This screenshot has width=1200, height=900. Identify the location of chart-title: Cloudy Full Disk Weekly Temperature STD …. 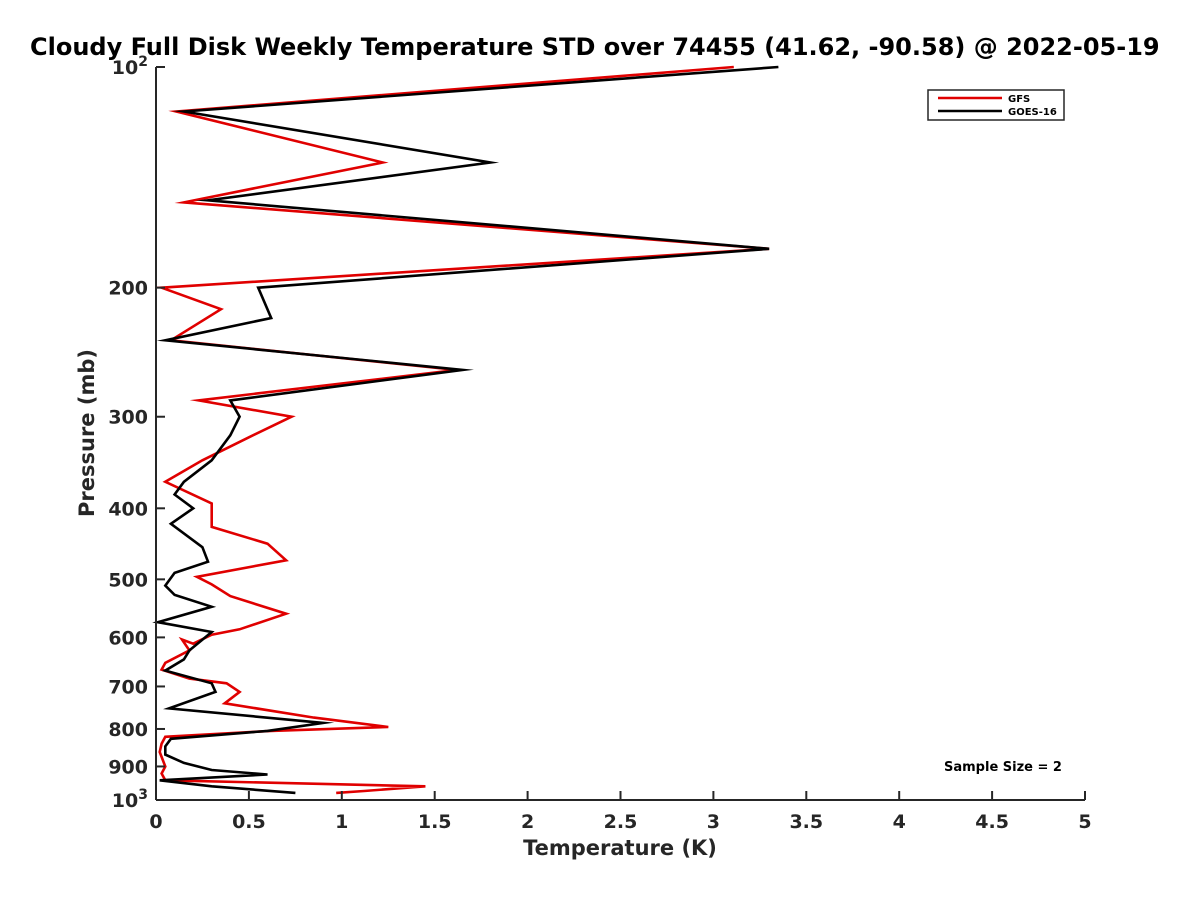
(595, 47).